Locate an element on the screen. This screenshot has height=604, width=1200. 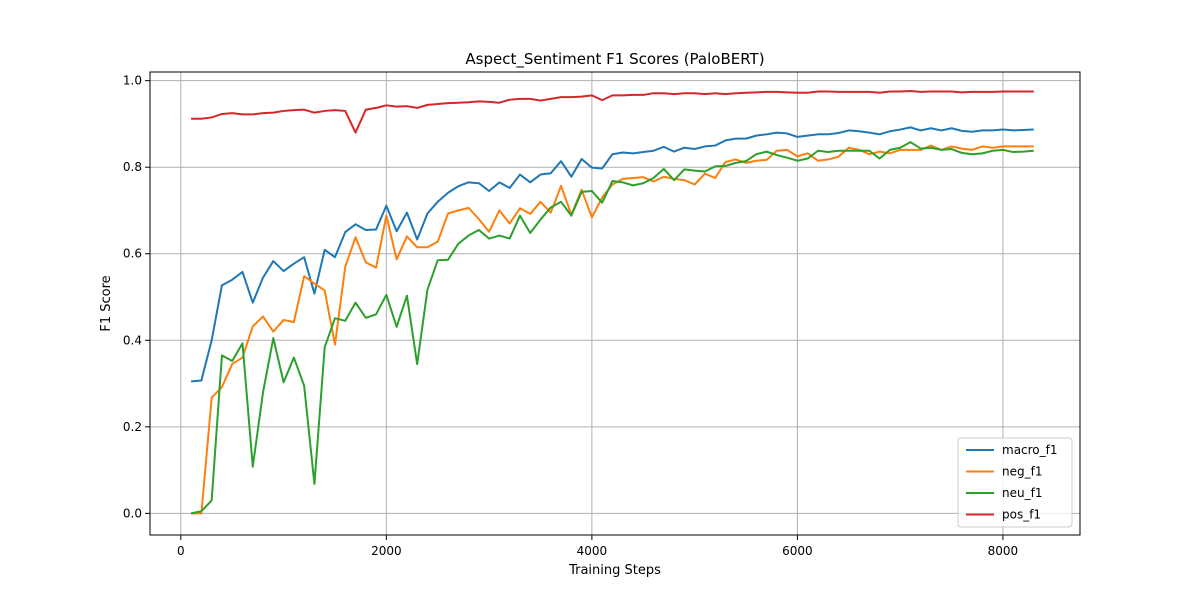
x-tick-label: 8000 is located at coordinates (1003, 551).